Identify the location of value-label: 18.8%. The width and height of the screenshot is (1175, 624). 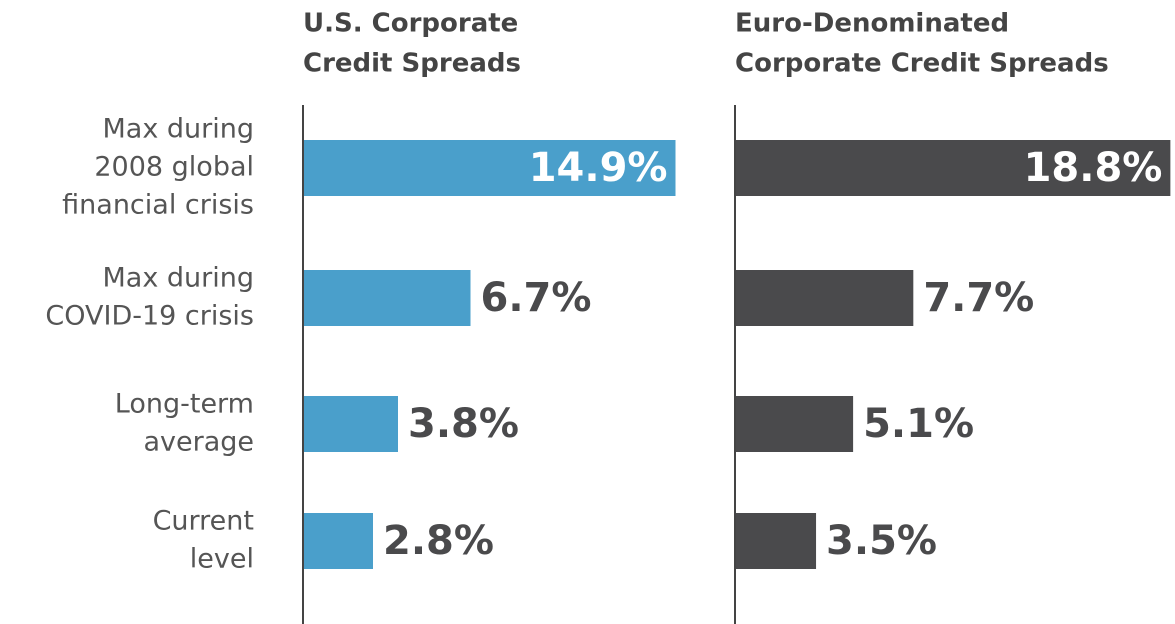
(1093, 168).